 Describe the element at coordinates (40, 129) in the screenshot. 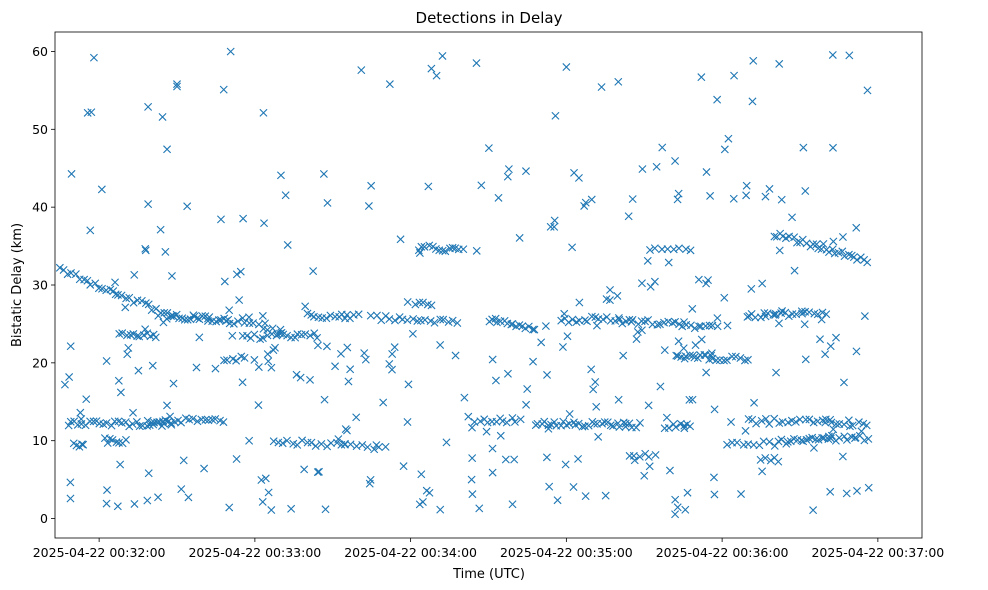

I see `y-tick-label: 50` at that location.